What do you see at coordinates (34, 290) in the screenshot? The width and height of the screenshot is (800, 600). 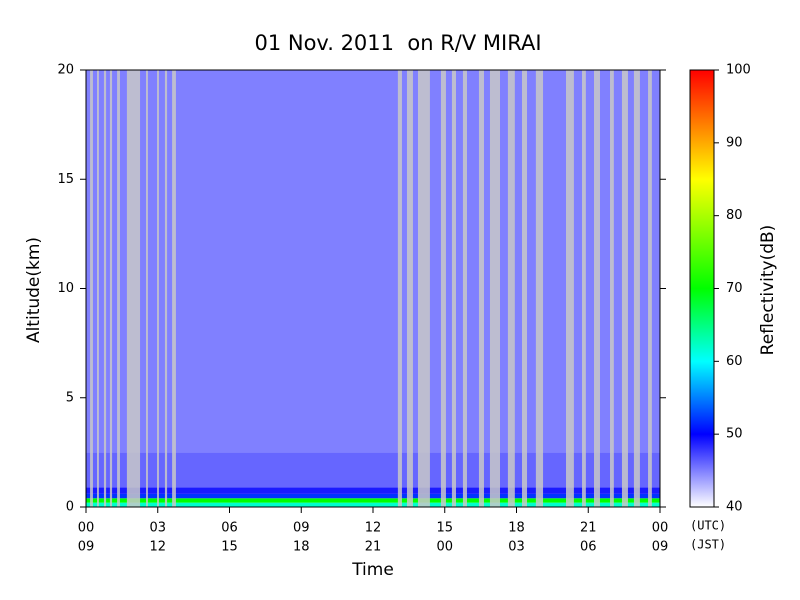 I see `y-axis-label: Altitude(km)` at bounding box center [34, 290].